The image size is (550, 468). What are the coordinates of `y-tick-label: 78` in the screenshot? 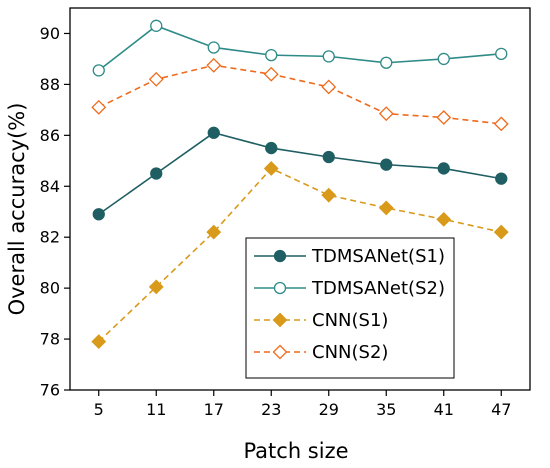 It's located at (50, 339).